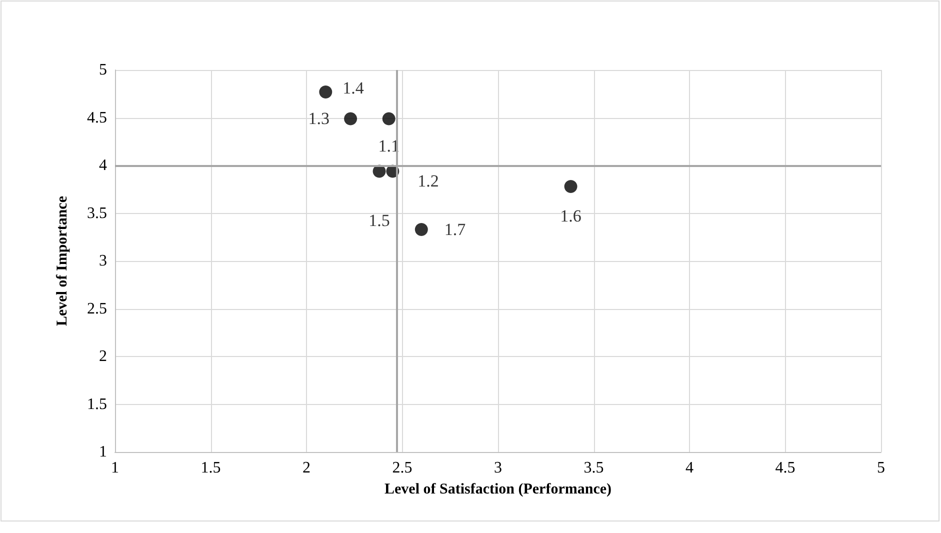 This screenshot has width=941, height=533. I want to click on y-tick-label: 5, so click(103, 70).